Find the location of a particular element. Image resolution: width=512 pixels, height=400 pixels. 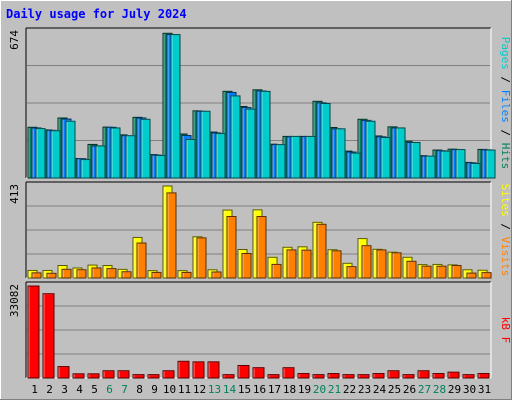

x-tick-label: 17 is located at coordinates (274, 389).